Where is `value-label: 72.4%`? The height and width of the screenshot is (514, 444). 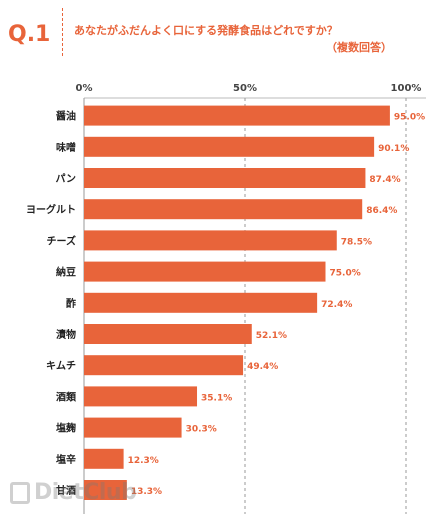 value-label: 72.4% is located at coordinates (336, 305).